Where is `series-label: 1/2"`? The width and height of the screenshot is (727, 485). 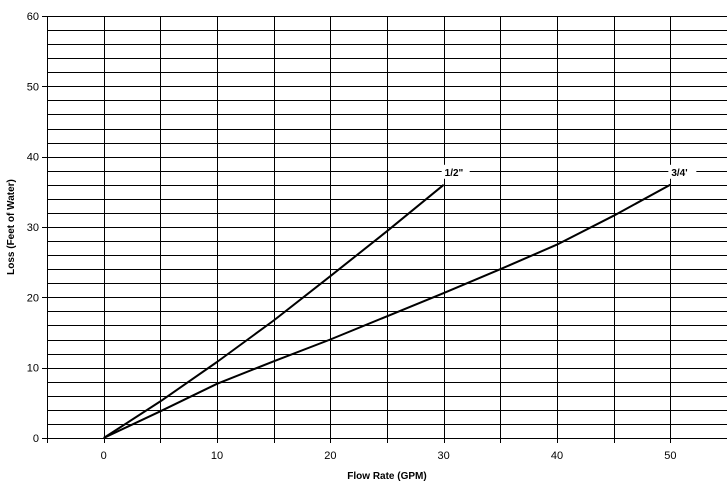
series-label: 1/2" is located at coordinates (454, 173).